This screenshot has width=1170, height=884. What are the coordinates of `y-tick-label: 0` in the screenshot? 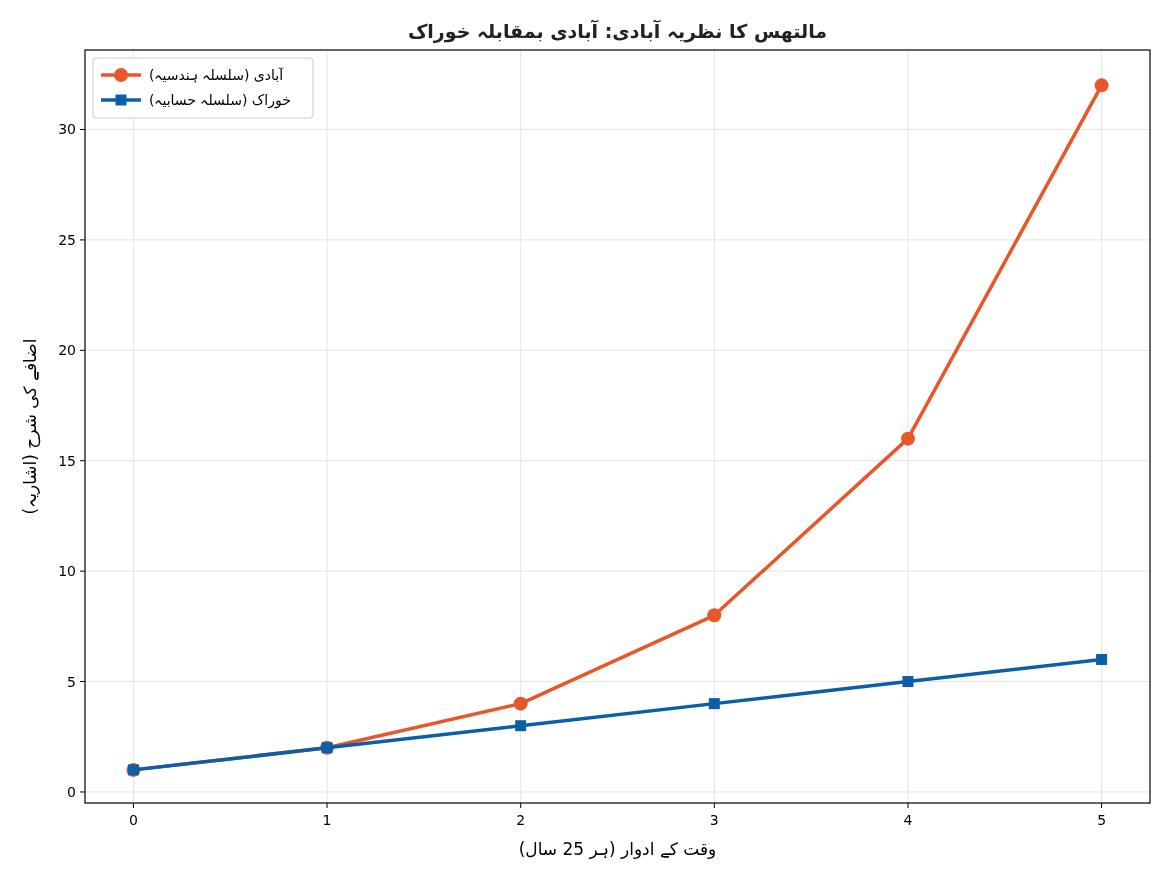 It's located at (71, 791).